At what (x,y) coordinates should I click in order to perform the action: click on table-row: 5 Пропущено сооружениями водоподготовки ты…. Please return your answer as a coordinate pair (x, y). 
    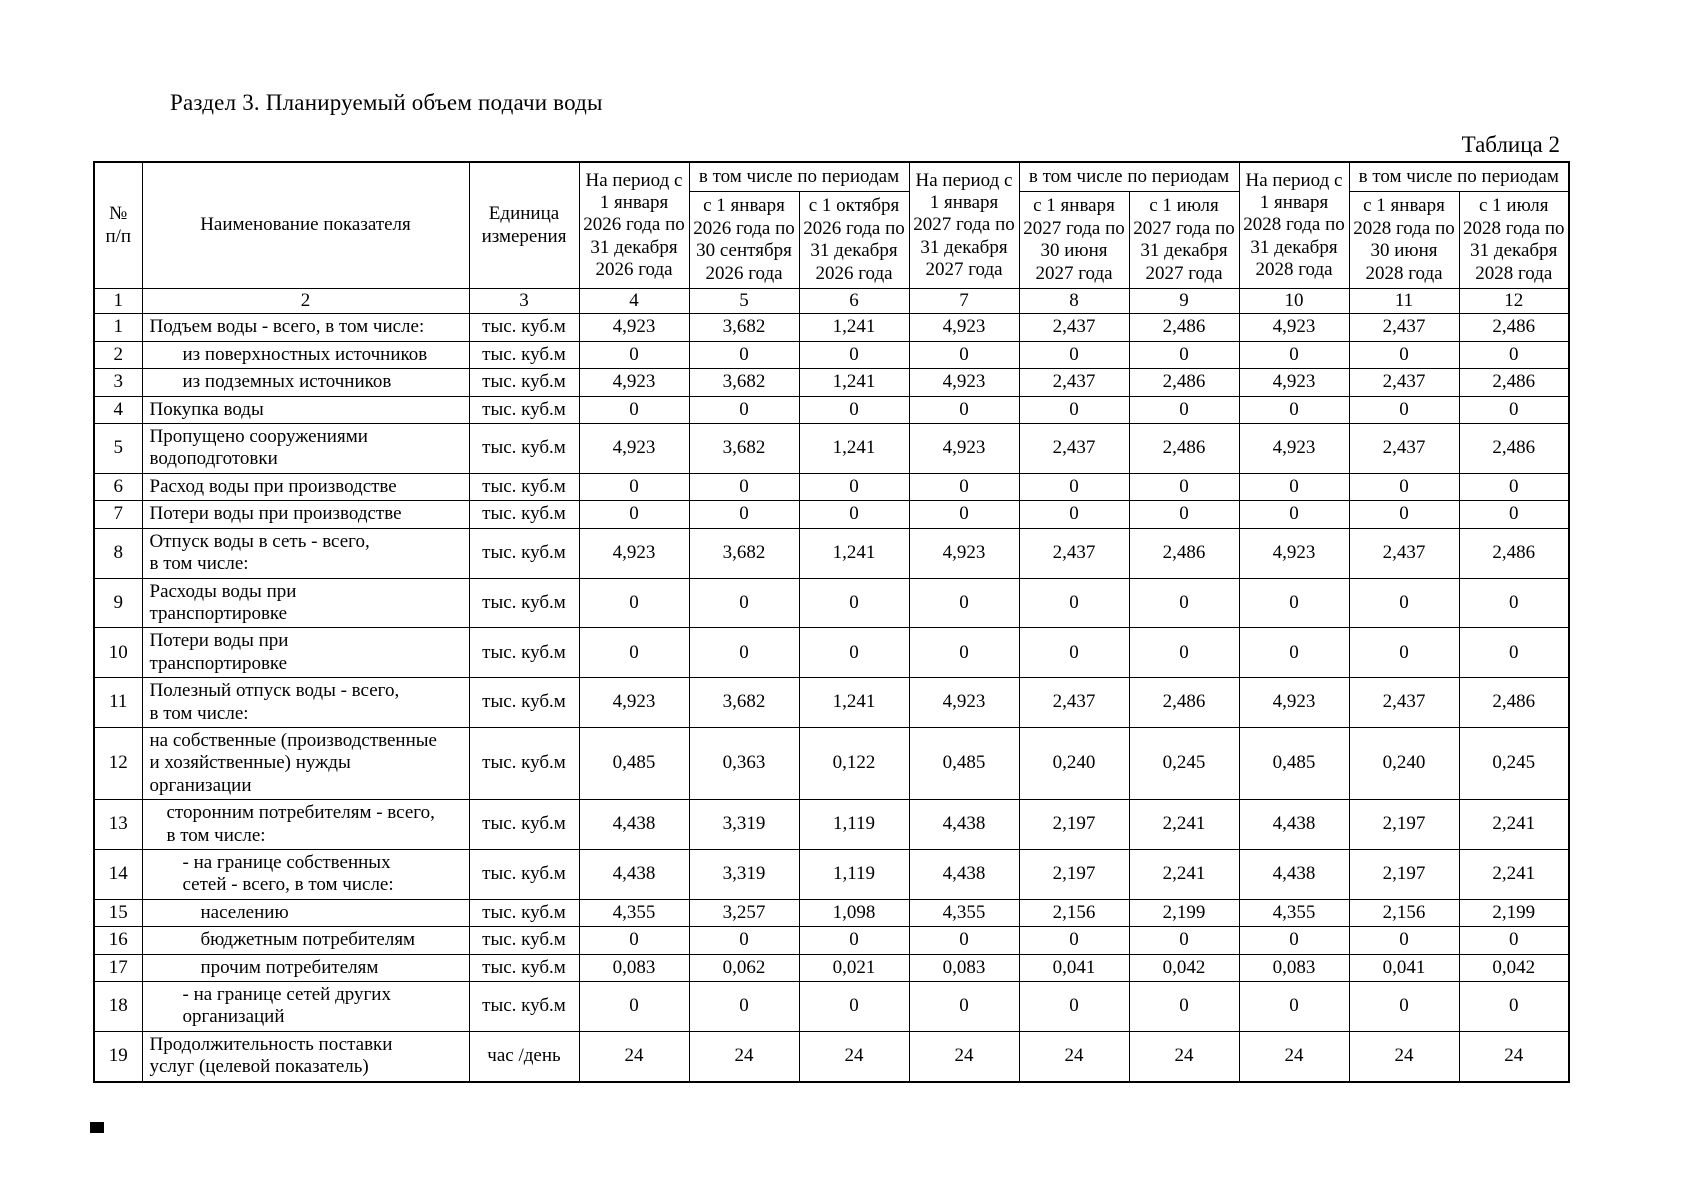
    Looking at the image, I should click on (831, 448).